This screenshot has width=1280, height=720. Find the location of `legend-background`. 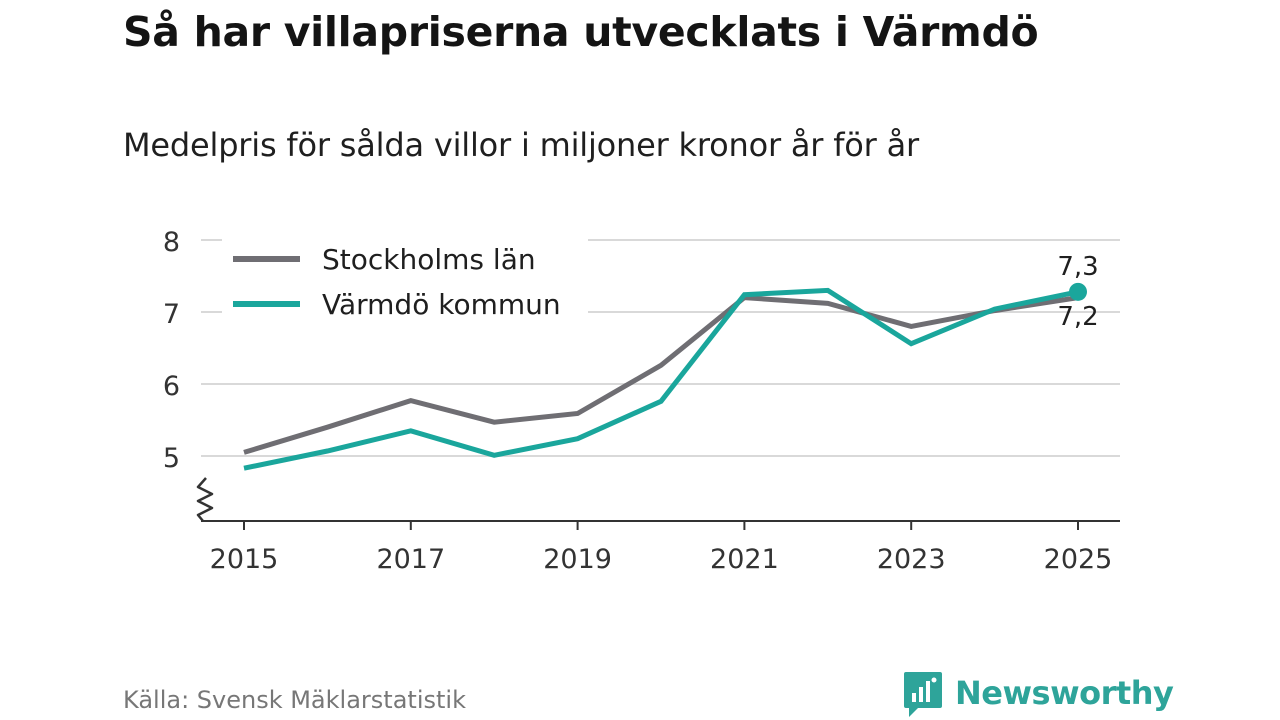

legend-background is located at coordinates (405, 282).